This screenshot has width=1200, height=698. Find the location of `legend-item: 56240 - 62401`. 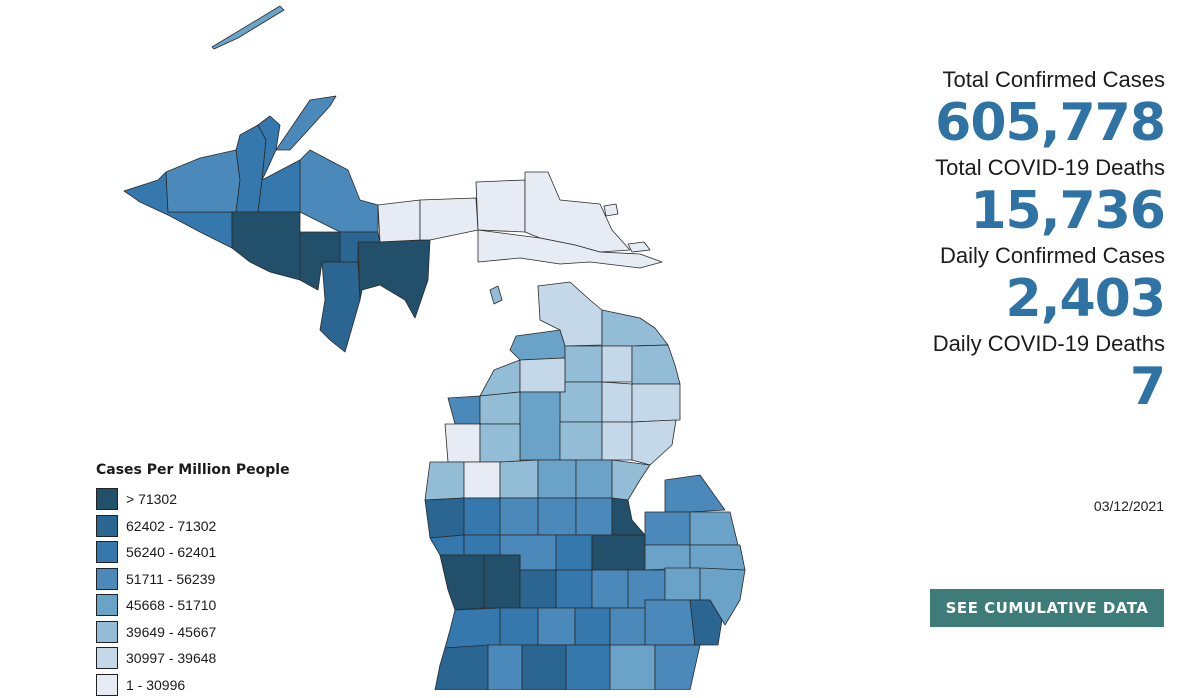

legend-item: 56240 - 62401 is located at coordinates (193, 552).